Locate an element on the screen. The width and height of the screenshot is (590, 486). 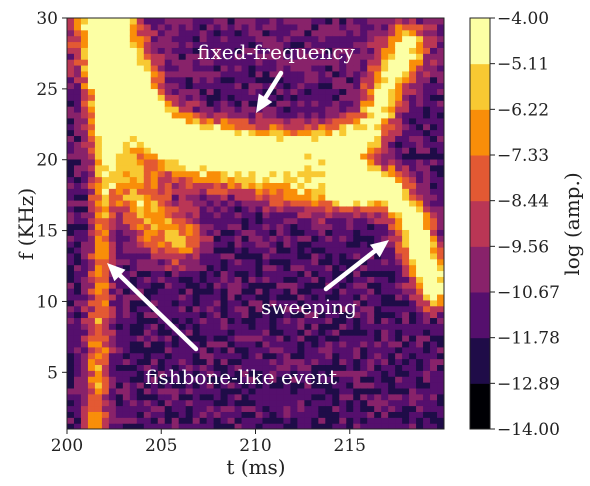
arrow-head is located at coordinates (116, 272).